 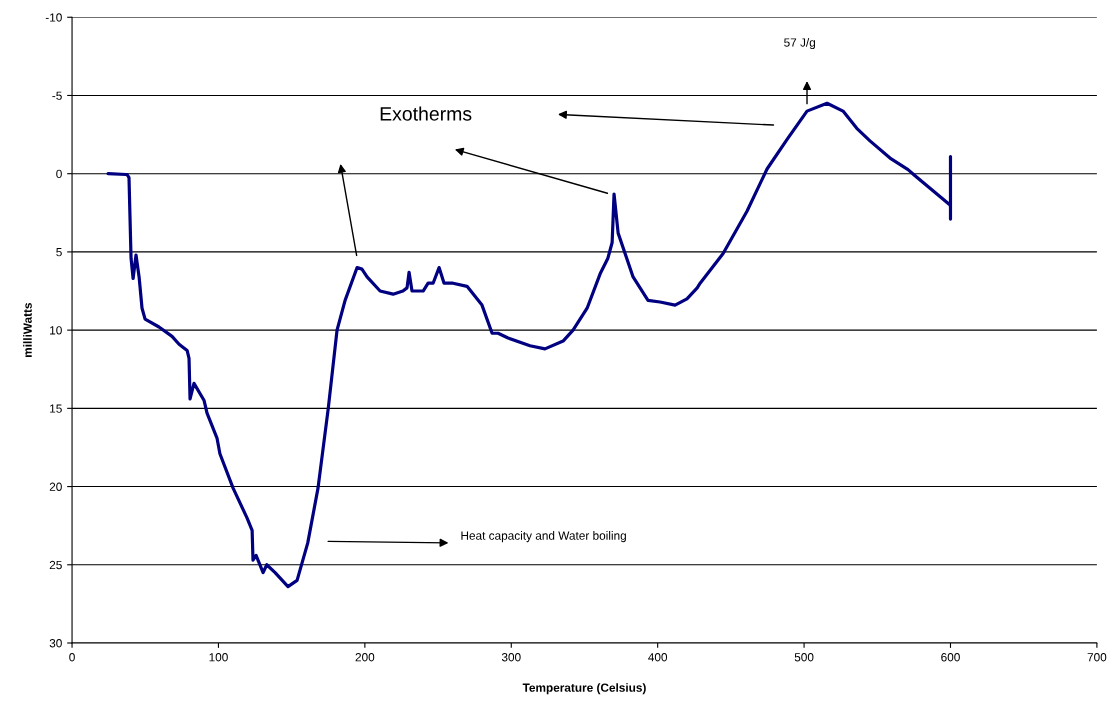 What do you see at coordinates (800, 44) in the screenshot?
I see `annotation: 57 J/g` at bounding box center [800, 44].